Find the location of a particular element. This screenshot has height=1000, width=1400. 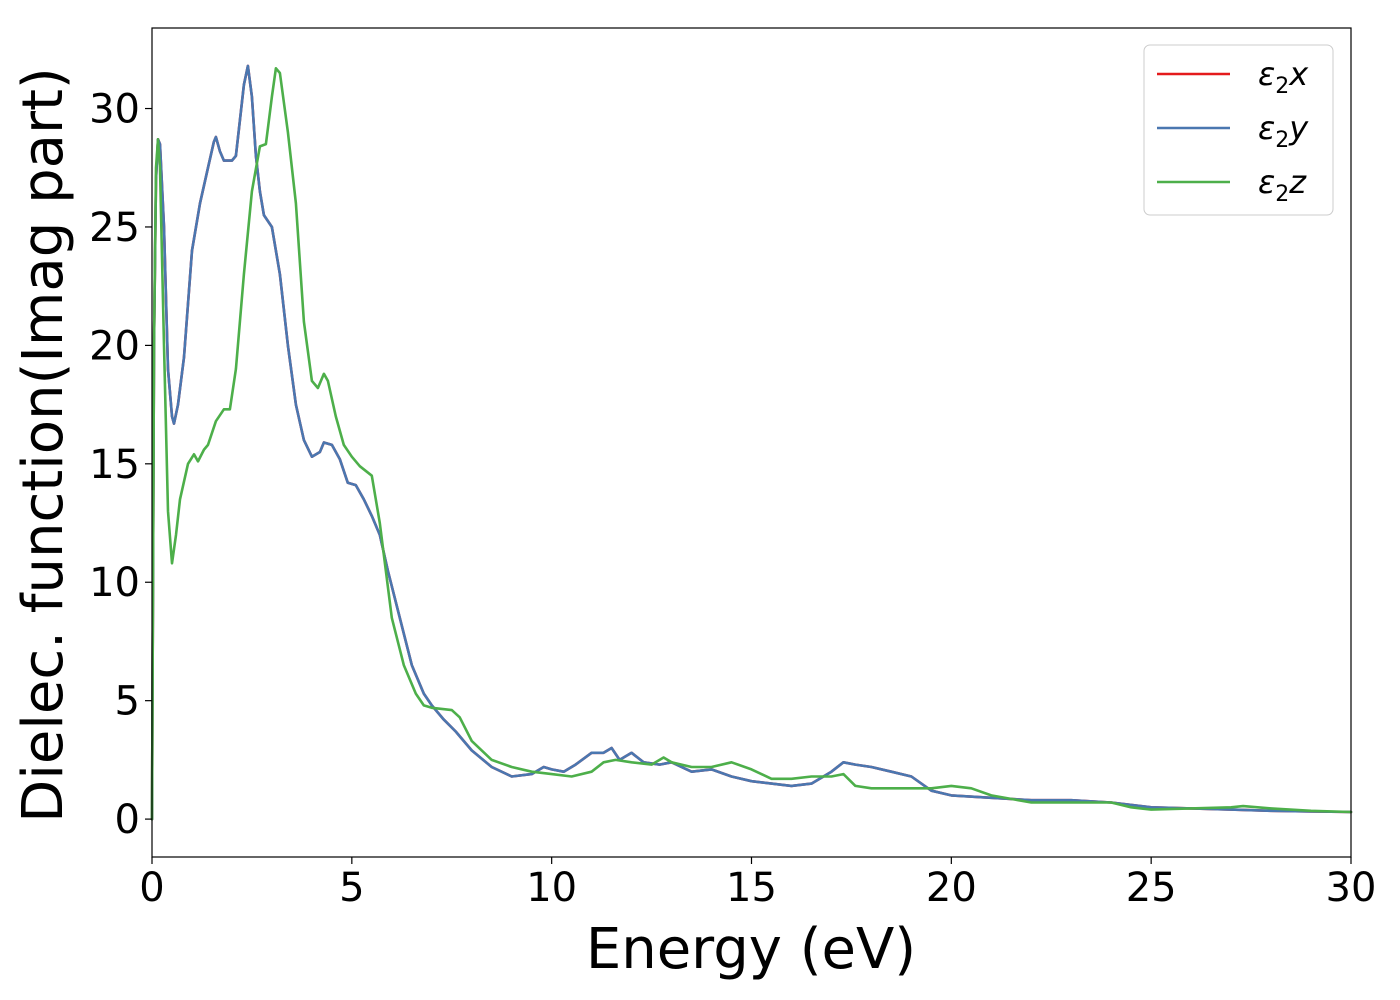

x-tick-label: 10 is located at coordinates (551, 888).